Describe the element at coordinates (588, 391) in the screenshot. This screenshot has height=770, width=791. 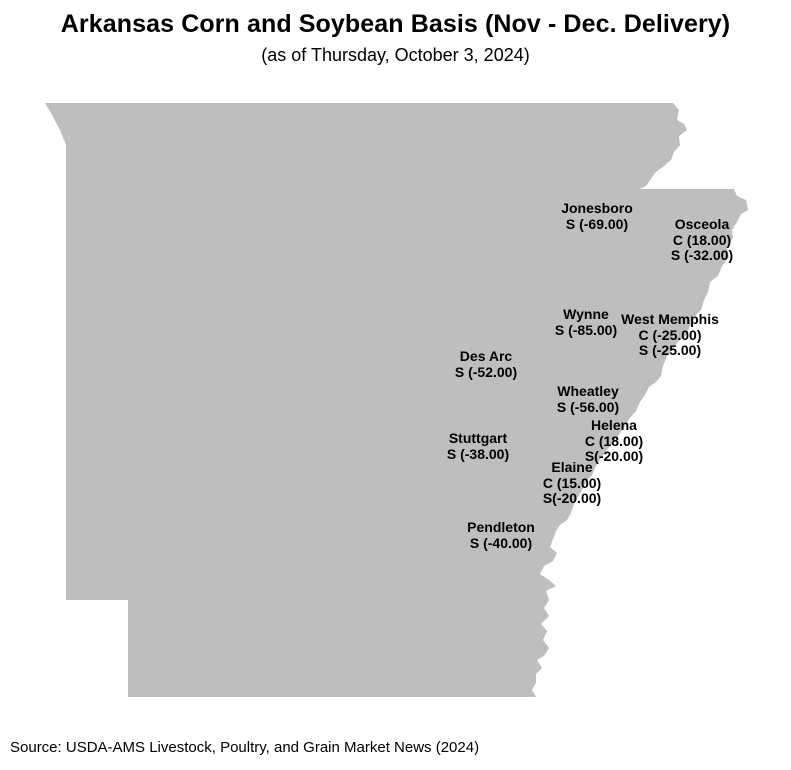
I see `location-name: Wheatley` at that location.